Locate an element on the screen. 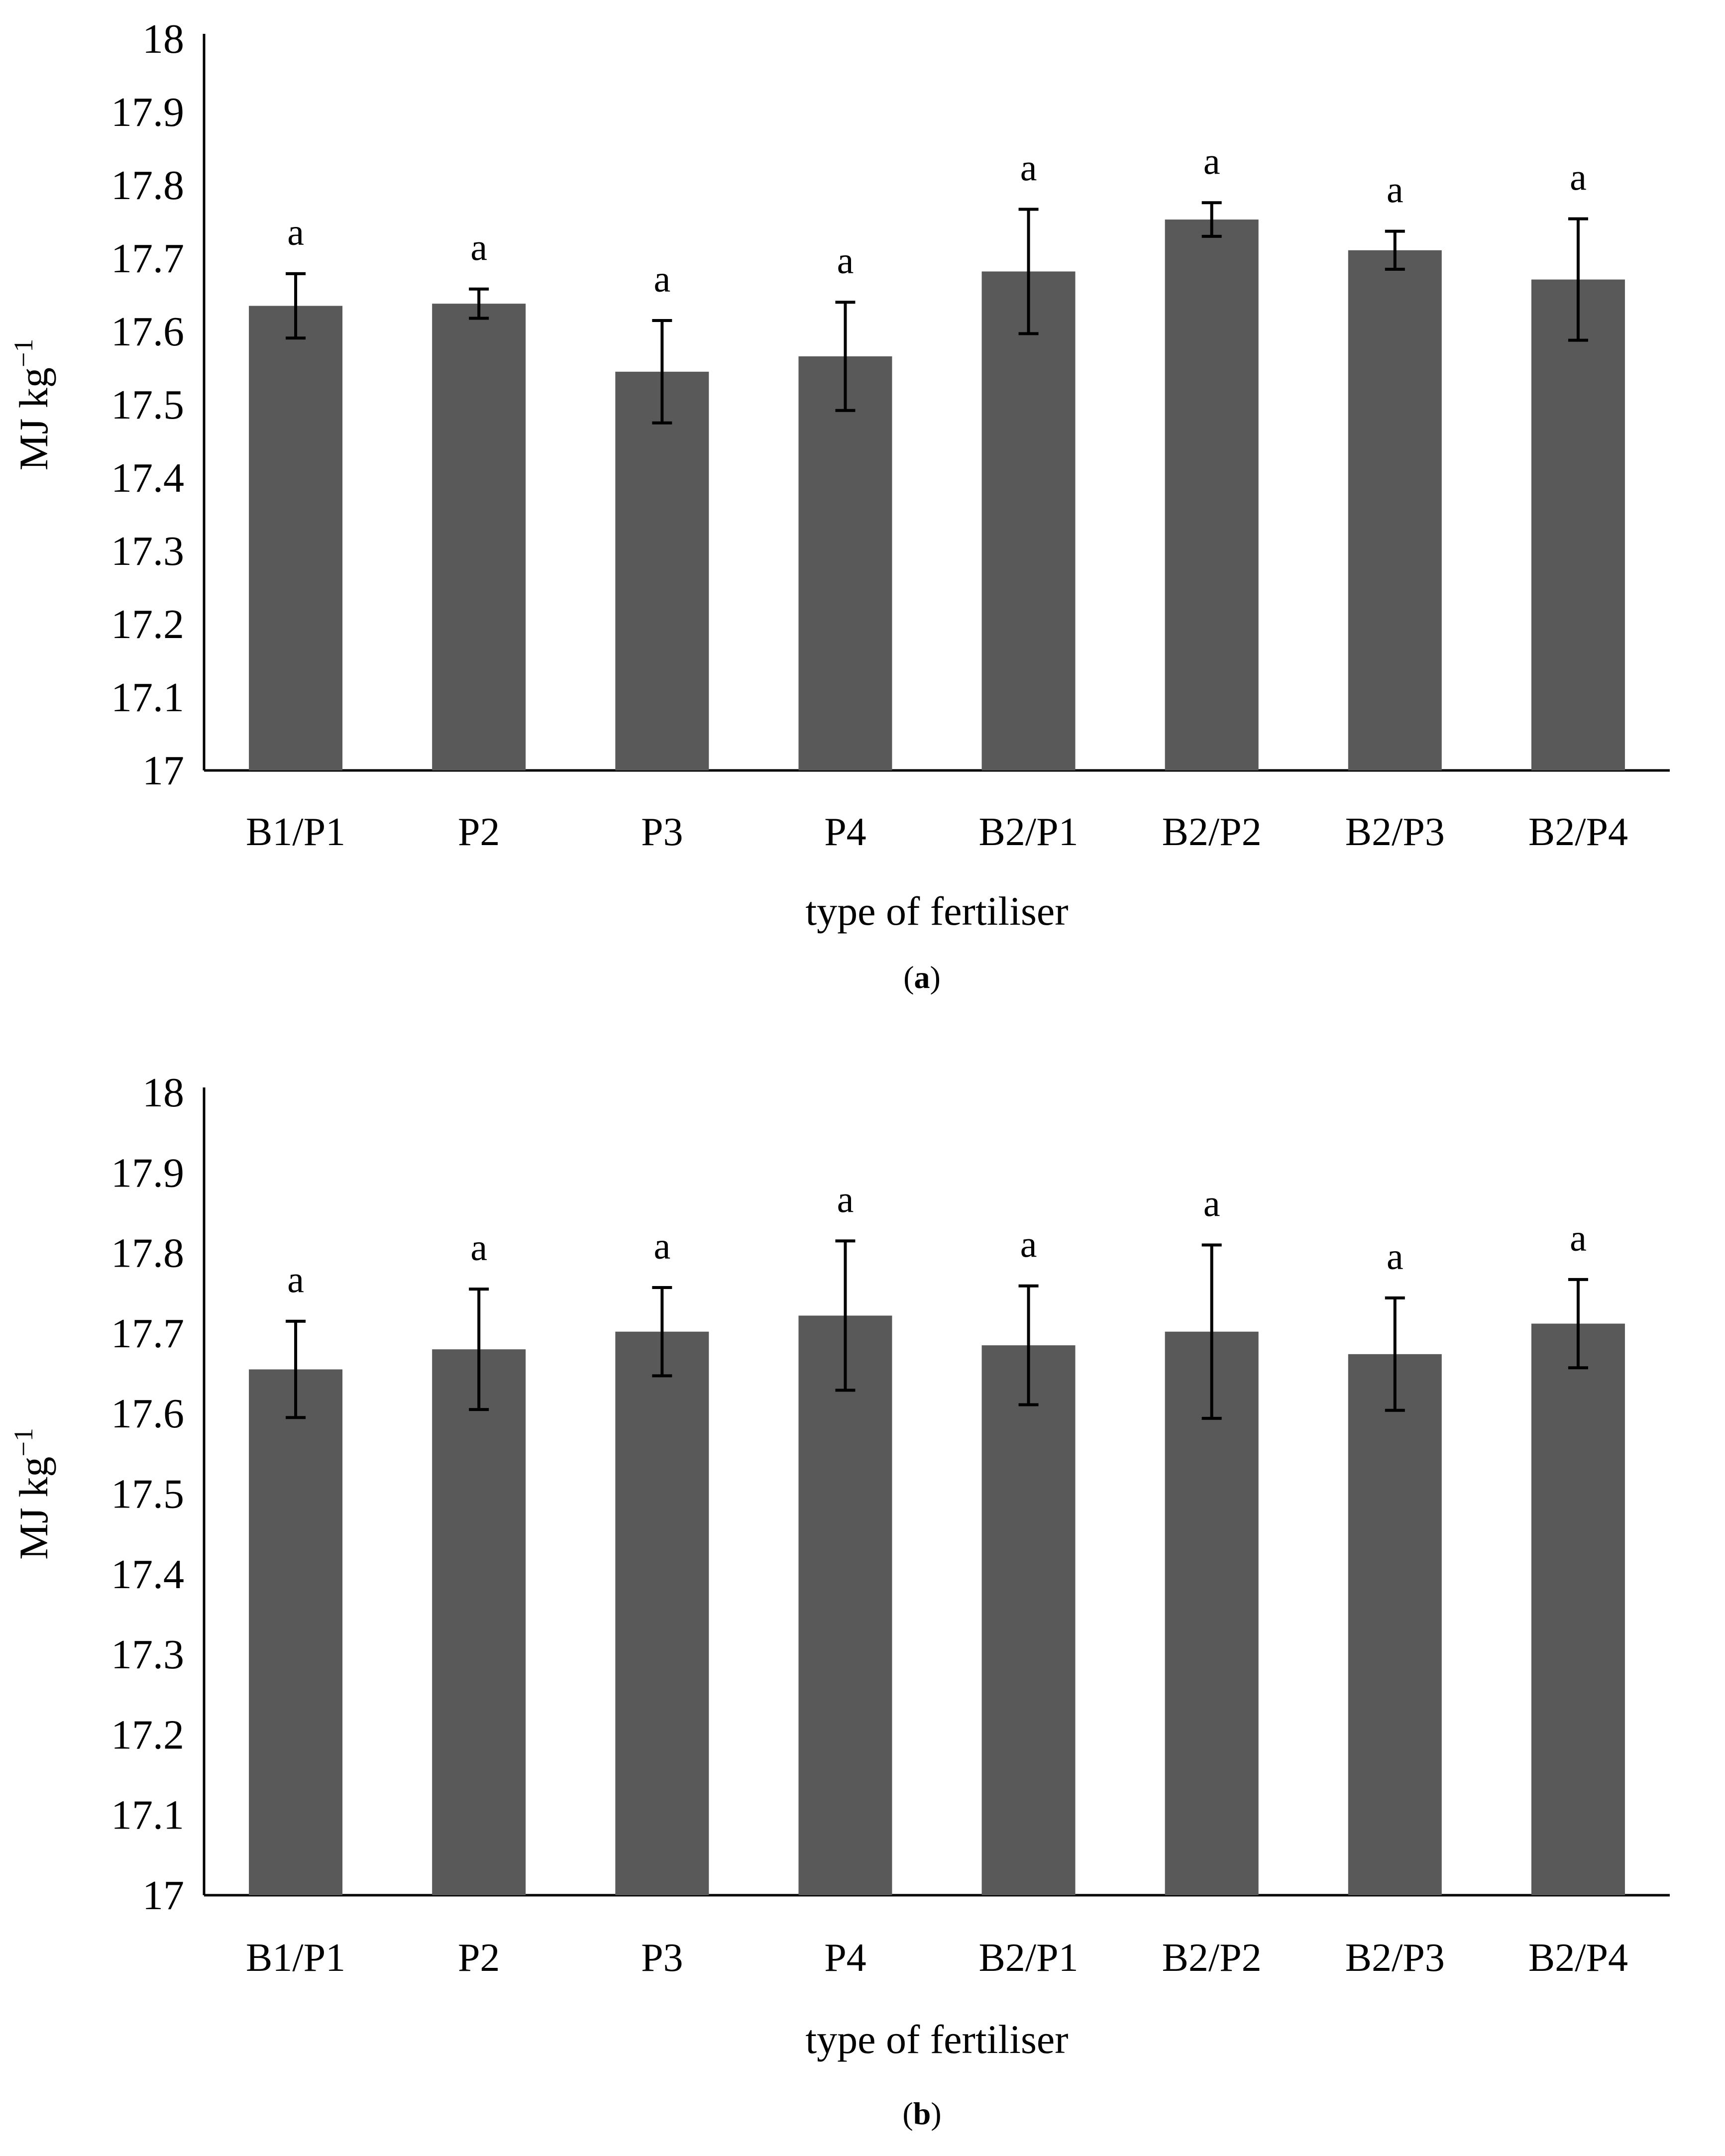  panel-label: (b) is located at coordinates (921, 2113).